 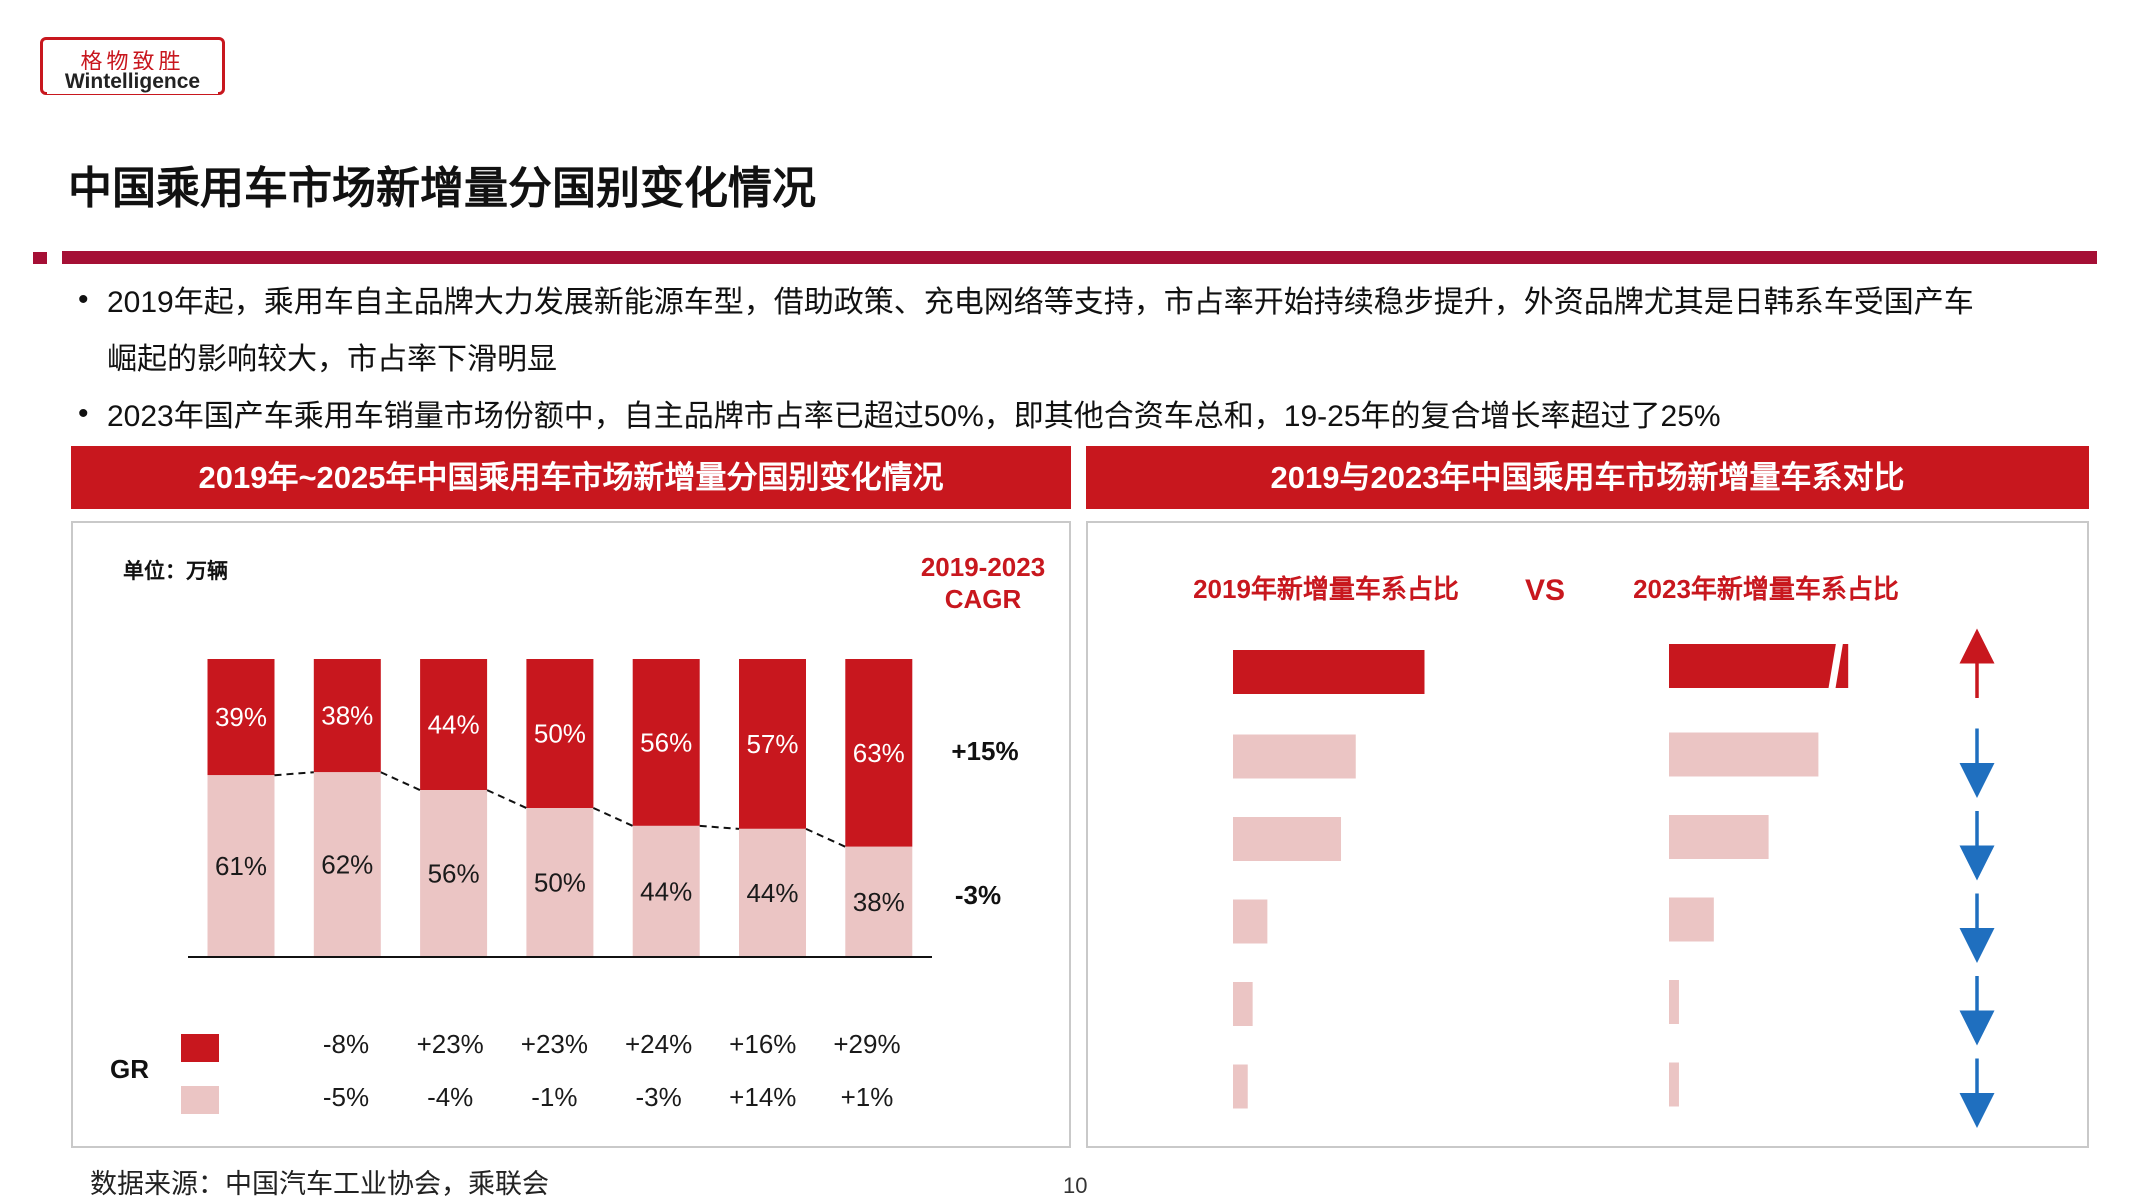 What do you see at coordinates (200, 1048) in the screenshot?
I see `gr-legend-dark` at bounding box center [200, 1048].